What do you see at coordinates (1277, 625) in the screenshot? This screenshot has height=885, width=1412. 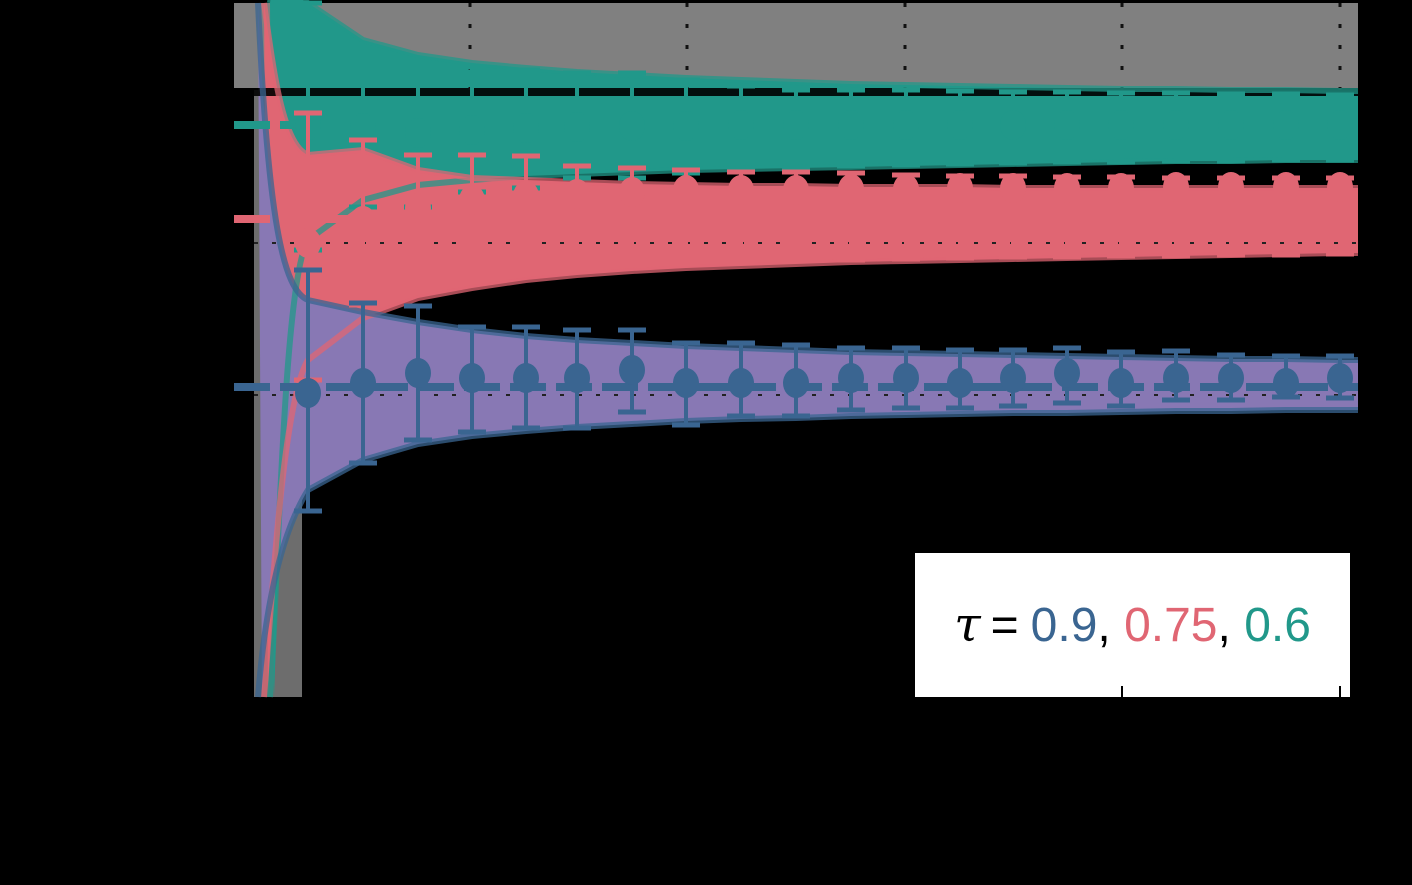 I see `legend-entry-tau-0.6: 0.6` at bounding box center [1277, 625].